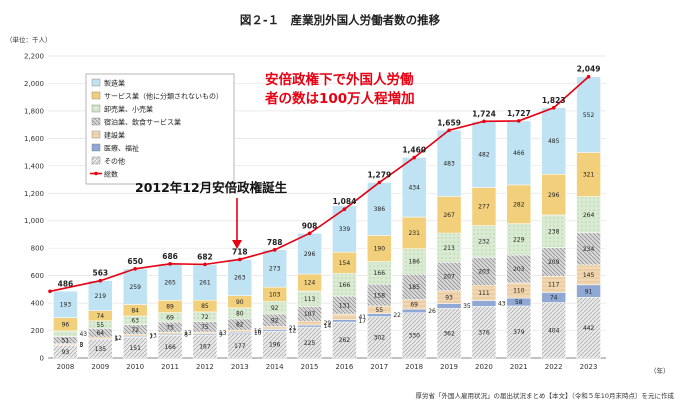  Describe the element at coordinates (100, 333) in the screenshot. I see `segment-value-label: 64` at that location.